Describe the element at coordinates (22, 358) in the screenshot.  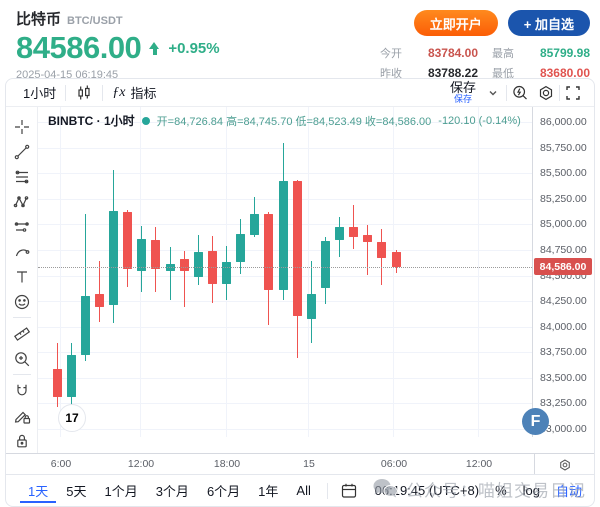
I see `zoom-in-icon` at that location.